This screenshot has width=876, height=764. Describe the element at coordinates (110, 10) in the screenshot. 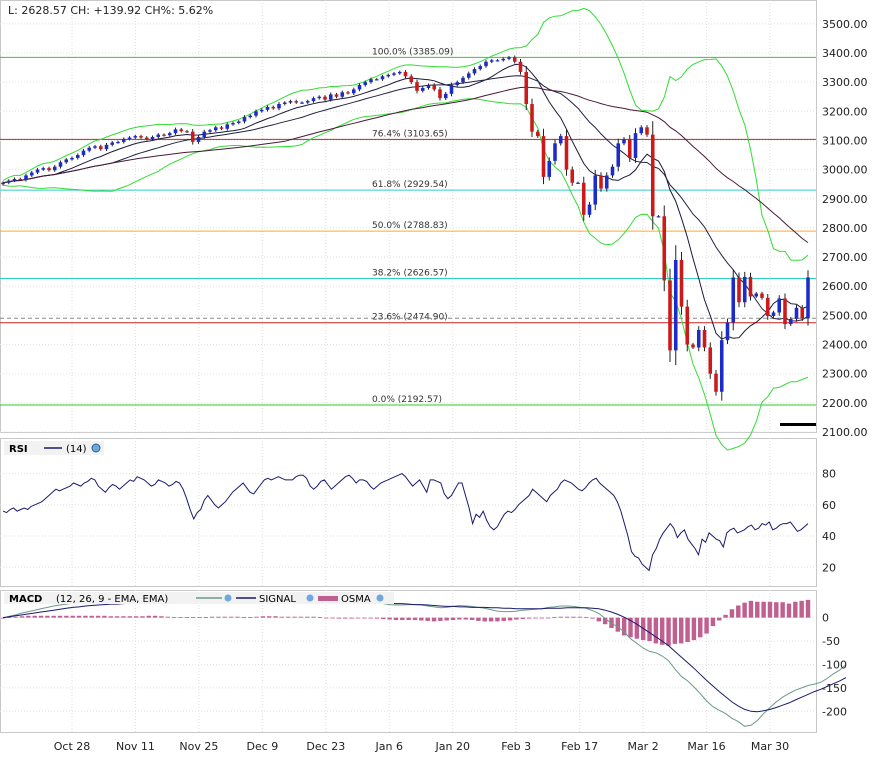

I see `quote-readout: L: 2628.57 CH: +139.92 CH%: 5.62%` at that location.